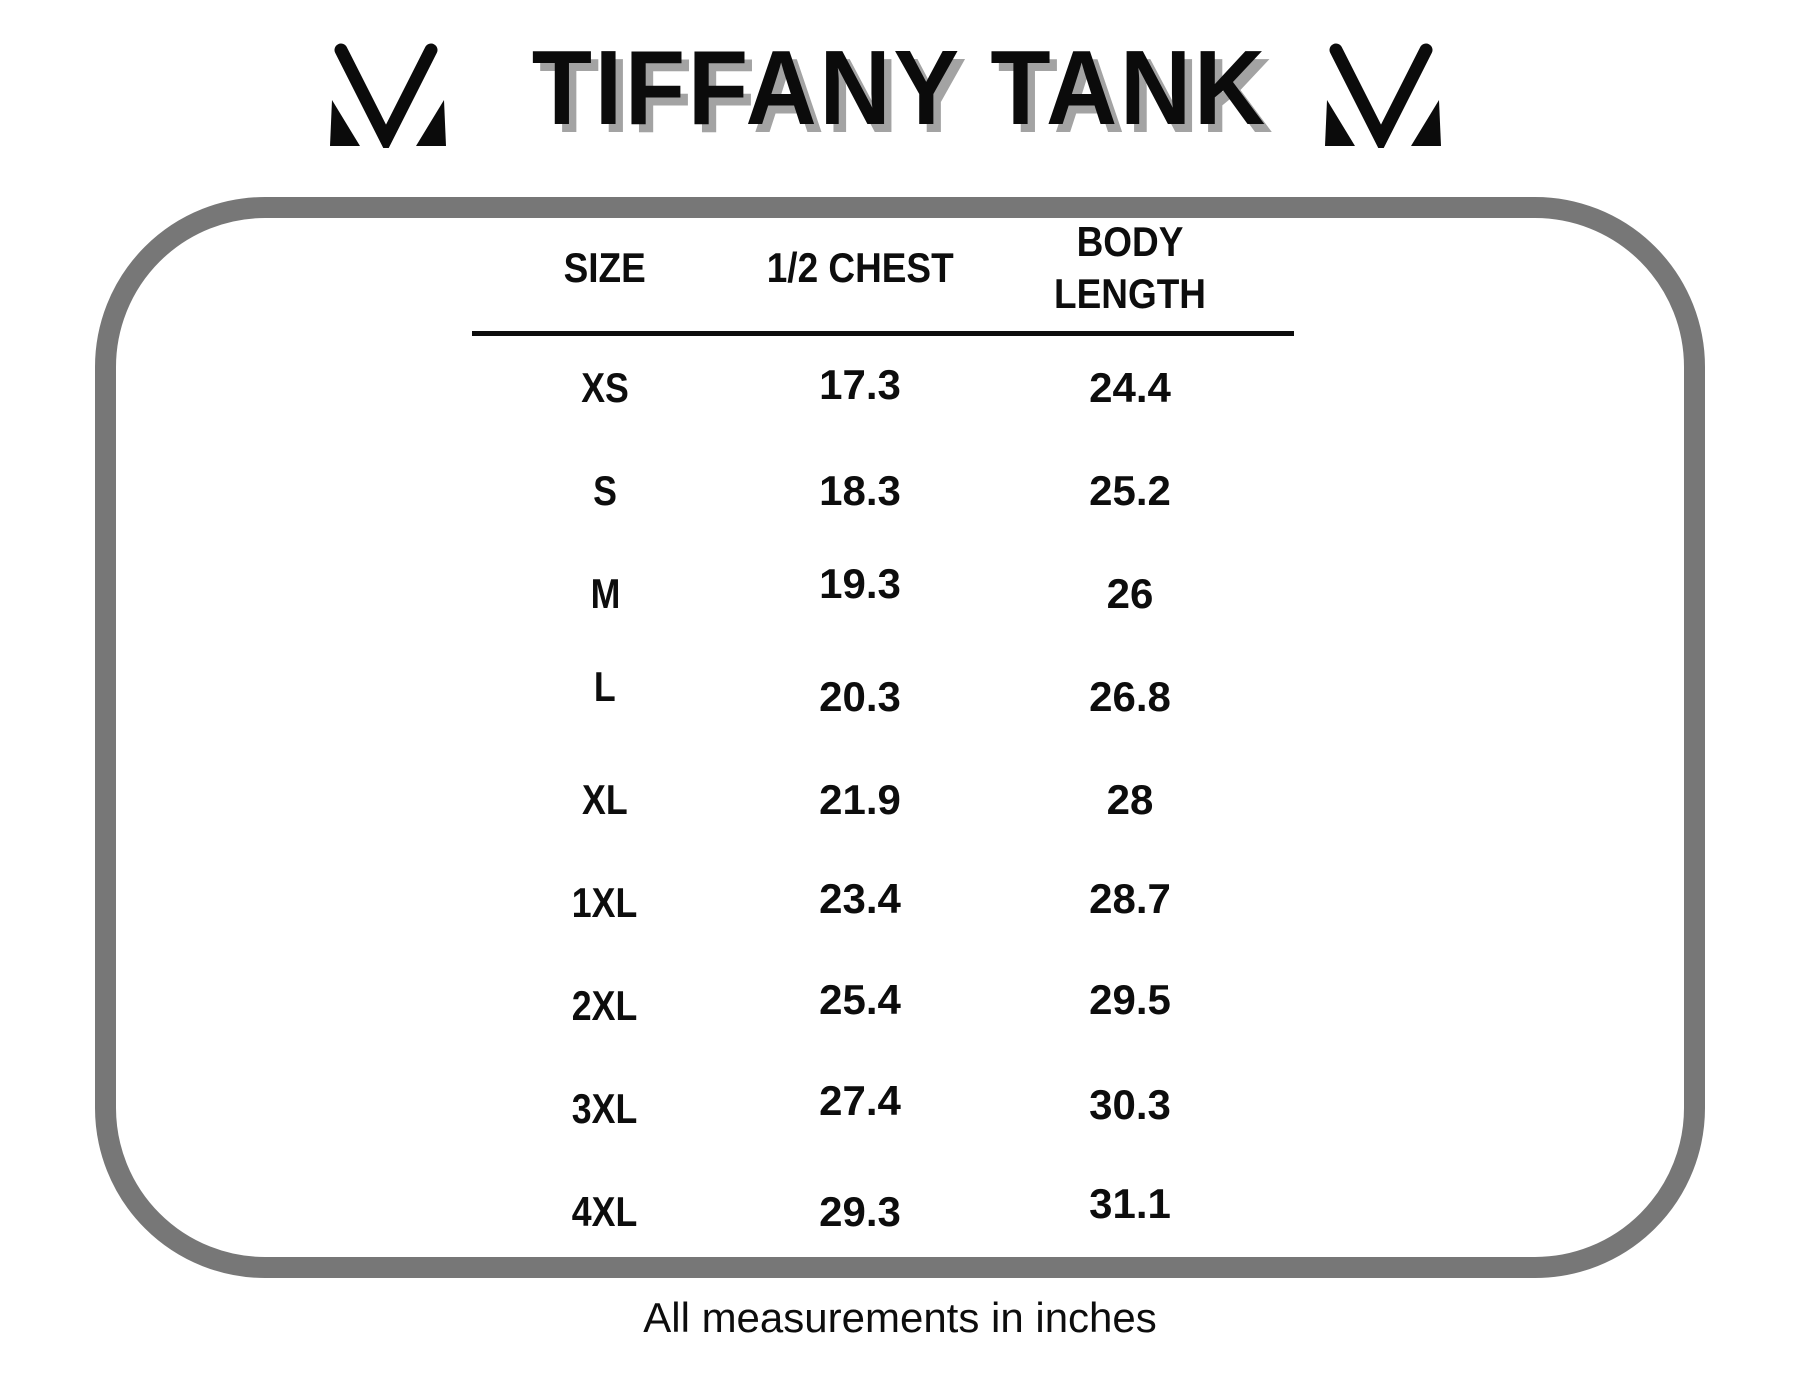 The height and width of the screenshot is (1391, 1800). Describe the element at coordinates (605, 1211) in the screenshot. I see `size-cell: 4XL` at that location.